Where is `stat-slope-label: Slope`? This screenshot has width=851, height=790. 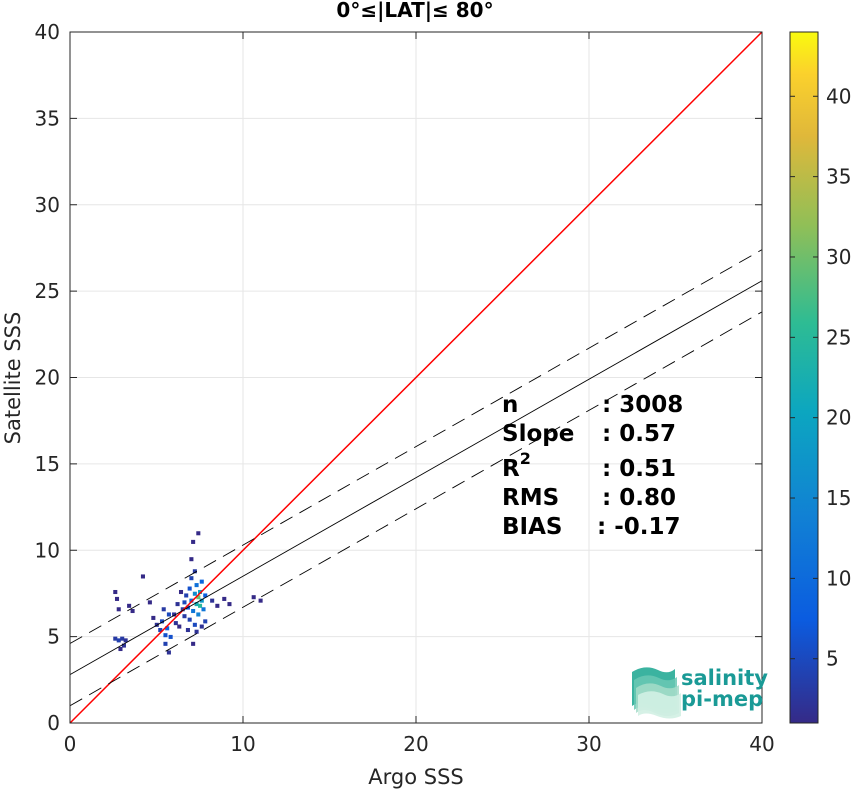
stat-slope-label: Slope is located at coordinates (538, 434).